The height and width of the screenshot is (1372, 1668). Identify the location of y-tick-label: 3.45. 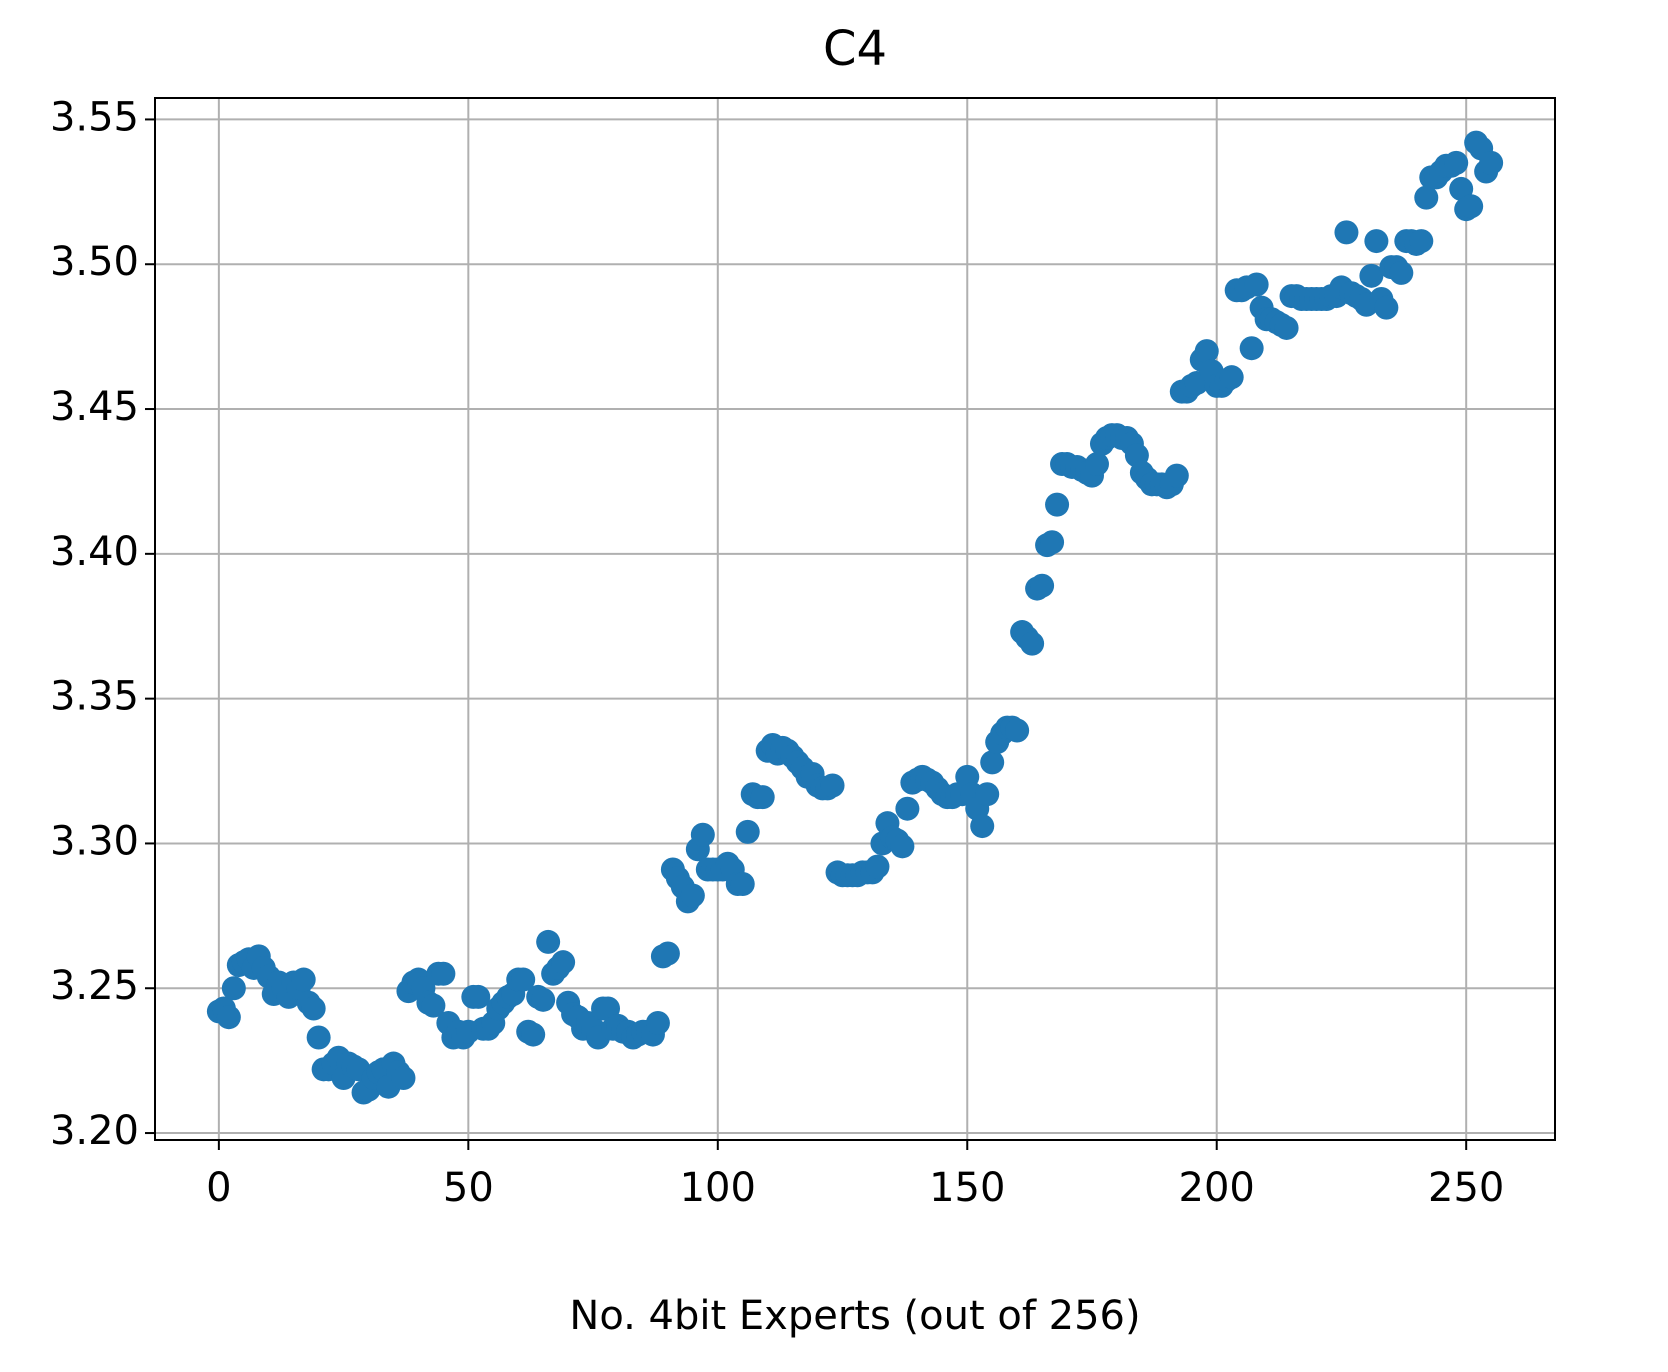
(94, 407).